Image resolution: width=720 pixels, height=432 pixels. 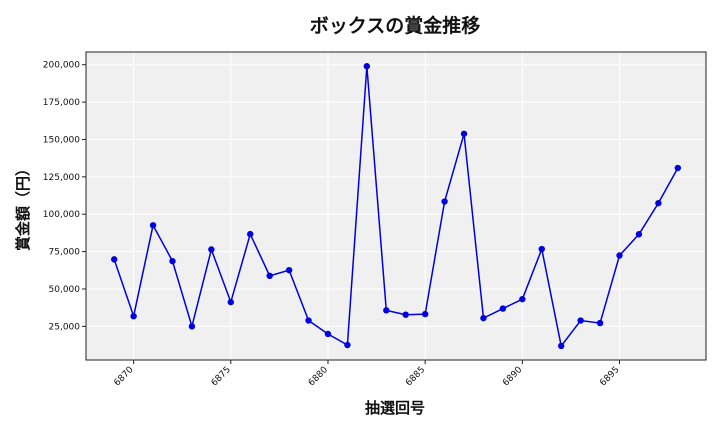 I want to click on x-axis-label: 抽選回号, so click(x=395, y=408).